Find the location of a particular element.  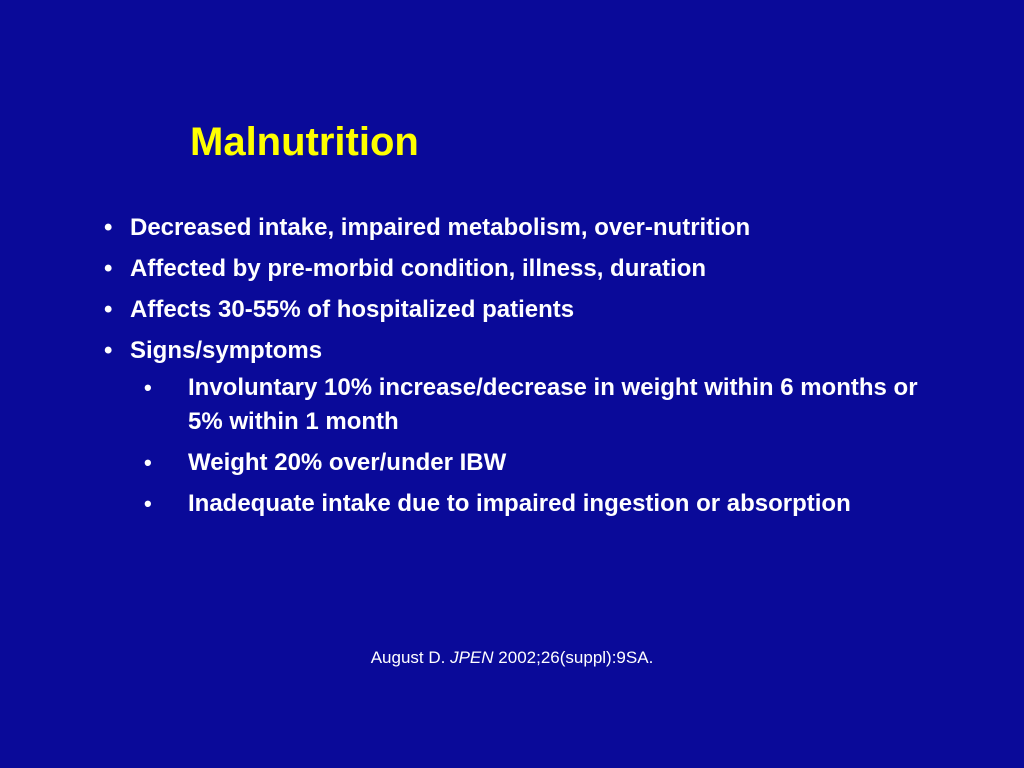

bullet-item: • Signs/symptoms is located at coordinates (544, 350).